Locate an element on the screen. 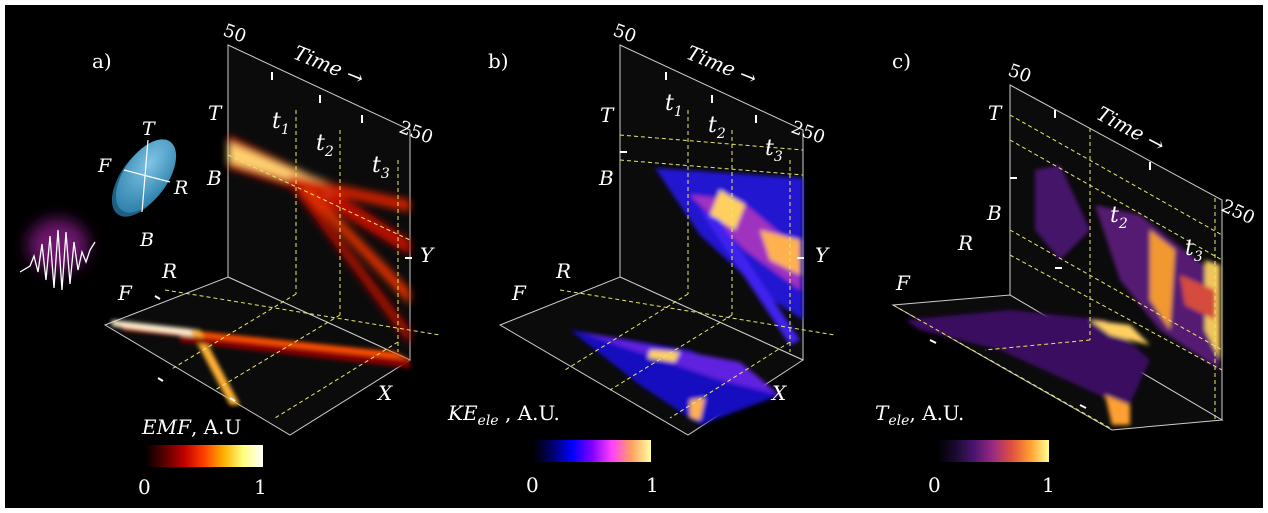  panel-c-colorbar is located at coordinates (993, 451).